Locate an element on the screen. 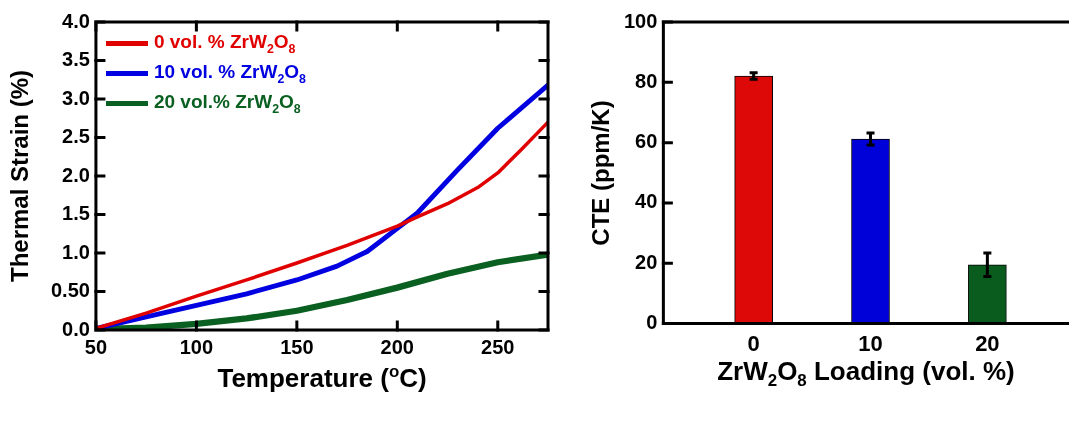  y-tick-label: 60 is located at coordinates (646, 141).